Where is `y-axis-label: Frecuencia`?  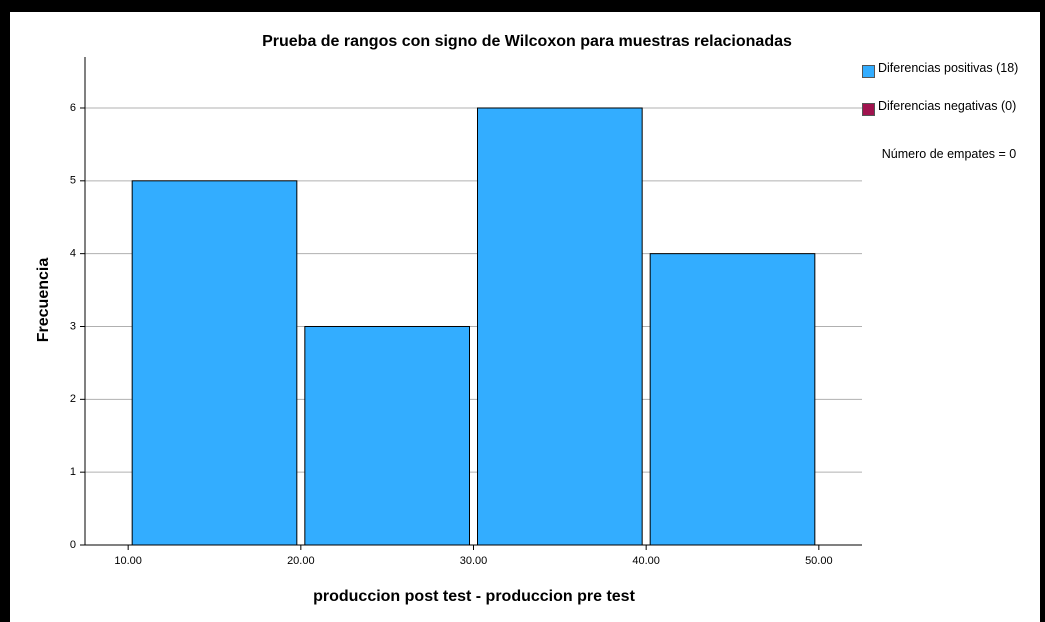
y-axis-label: Frecuencia is located at coordinates (43, 300).